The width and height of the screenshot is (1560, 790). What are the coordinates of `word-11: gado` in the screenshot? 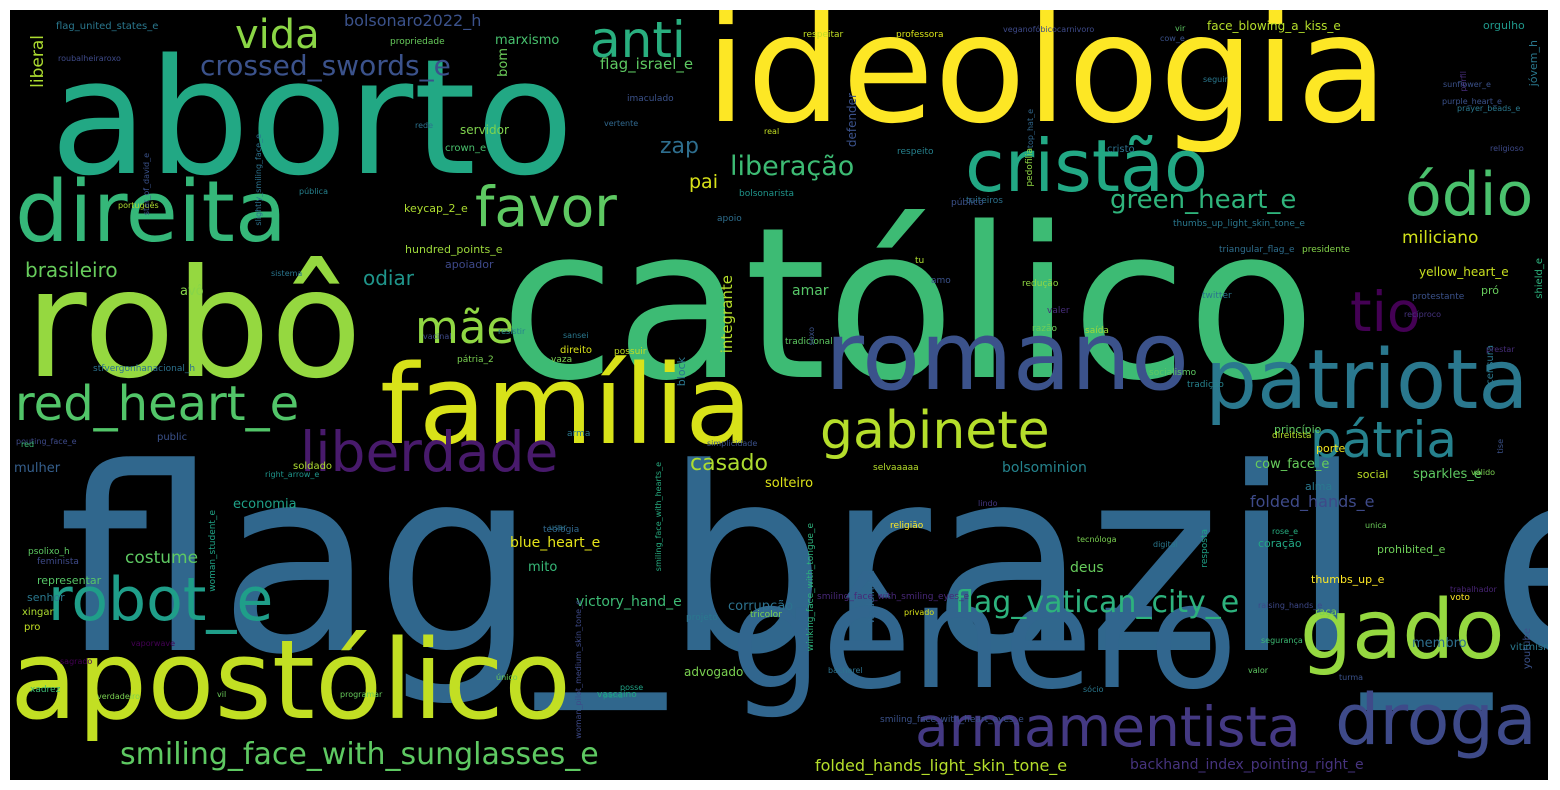 It's located at (1402, 630).